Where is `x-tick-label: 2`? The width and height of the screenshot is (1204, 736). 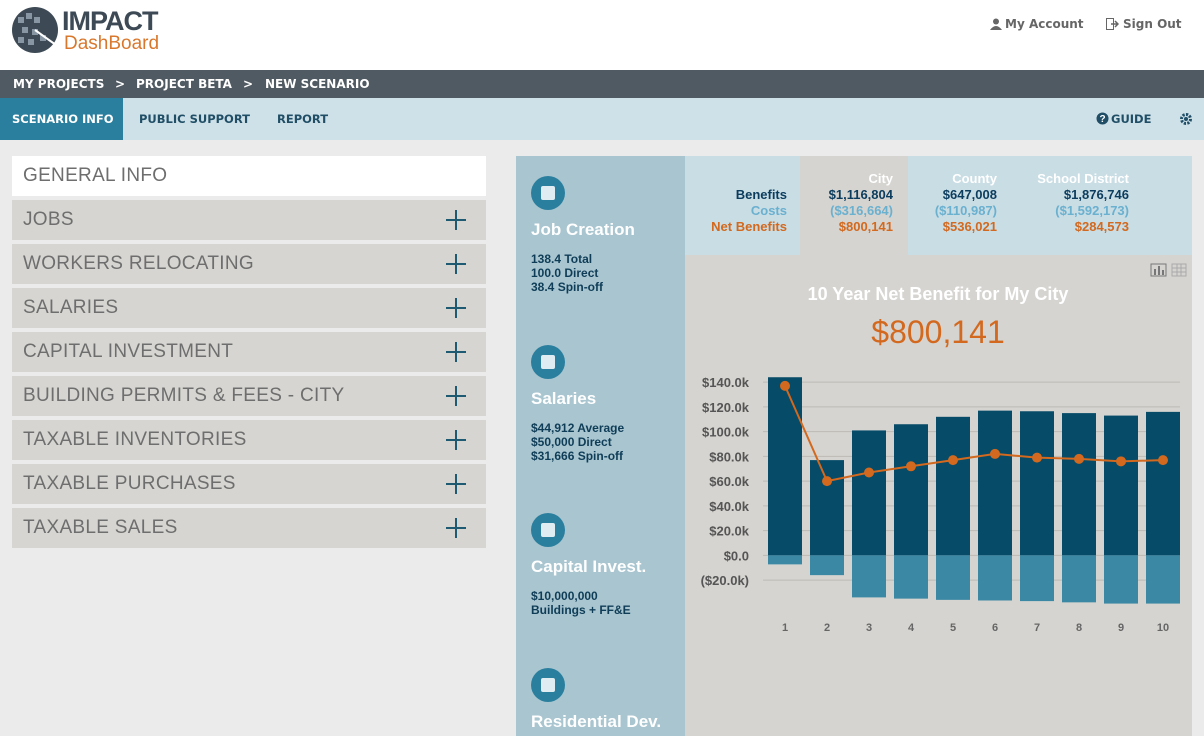 x-tick-label: 2 is located at coordinates (827, 628).